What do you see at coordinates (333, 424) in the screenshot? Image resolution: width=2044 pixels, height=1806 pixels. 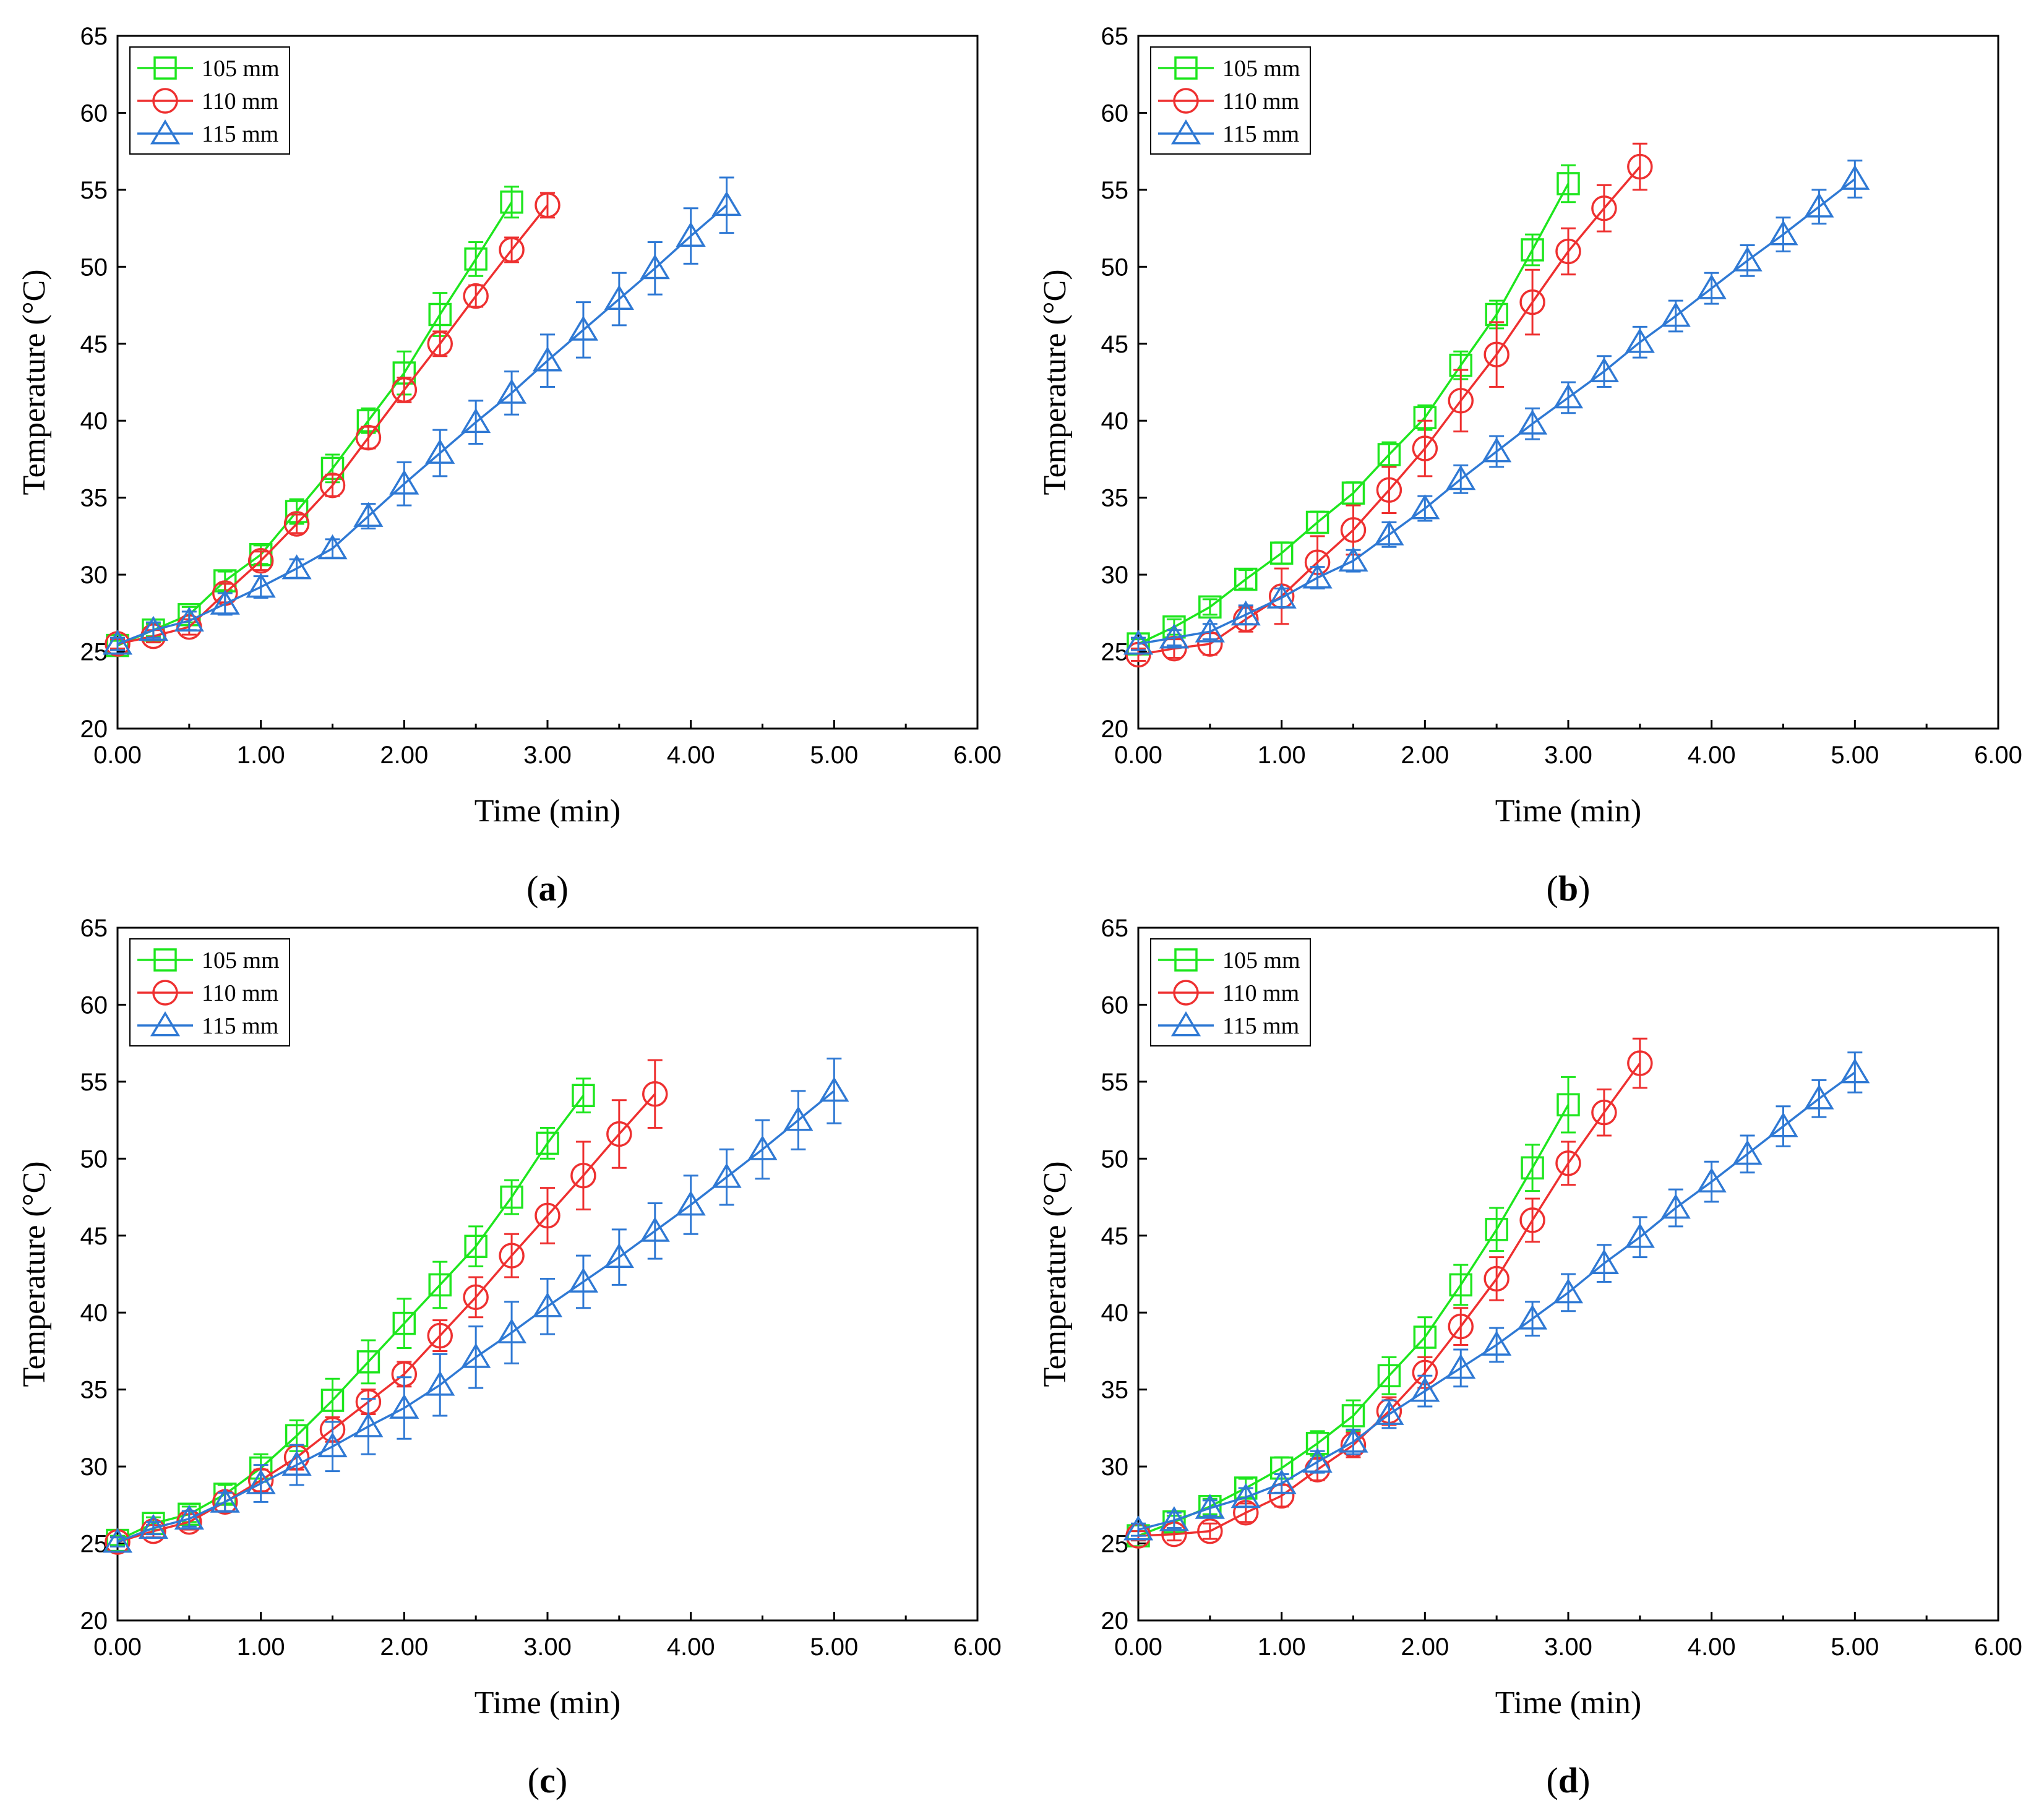 I see `series-110-mm` at bounding box center [333, 424].